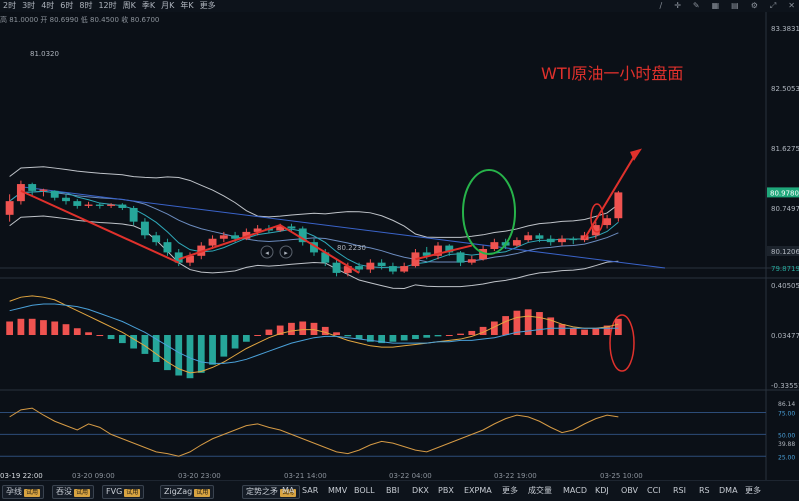 This screenshot has width=799, height=501. Describe the element at coordinates (288, 490) in the screenshot. I see `indicator-tab: MA` at that location.